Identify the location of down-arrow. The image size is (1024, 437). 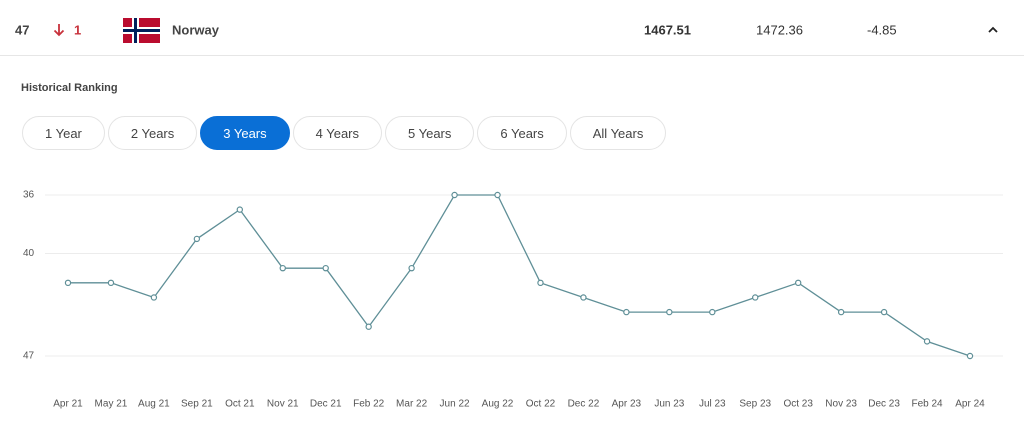
(59, 30).